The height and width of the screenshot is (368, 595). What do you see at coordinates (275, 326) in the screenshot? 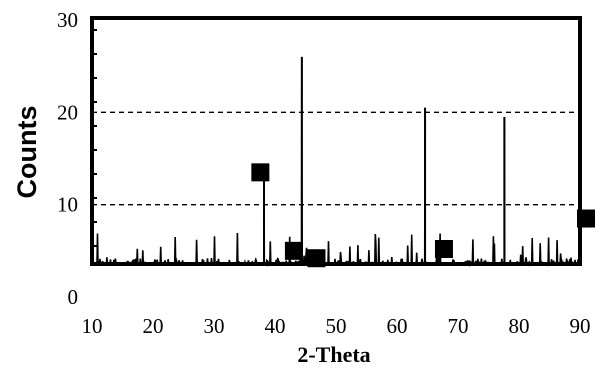
I see `x-tick-label: 40` at bounding box center [275, 326].